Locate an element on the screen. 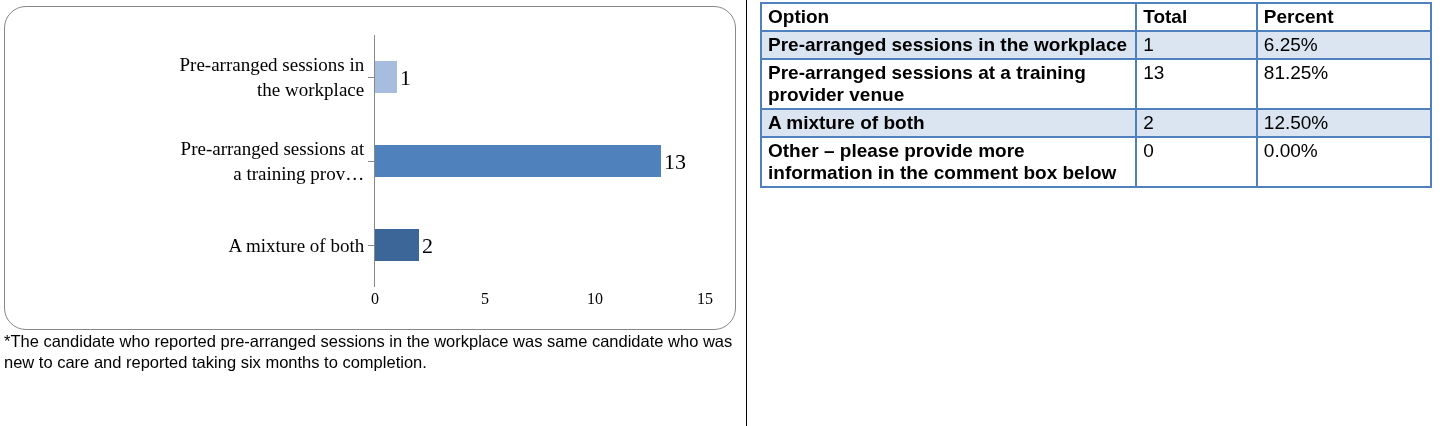 This screenshot has width=1449, height=426. x-tick-label: 10 is located at coordinates (595, 298).